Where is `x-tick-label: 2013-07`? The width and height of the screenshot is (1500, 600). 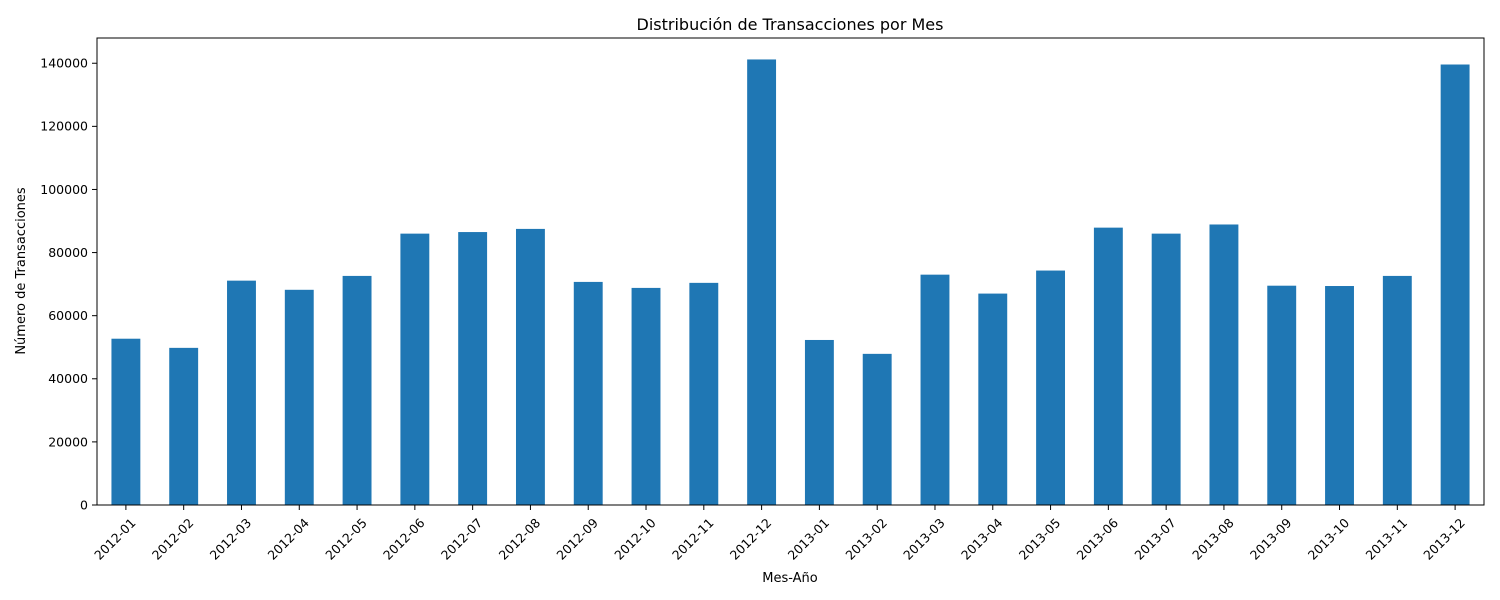
x-tick-label: 2013-07 is located at coordinates (1155, 539).